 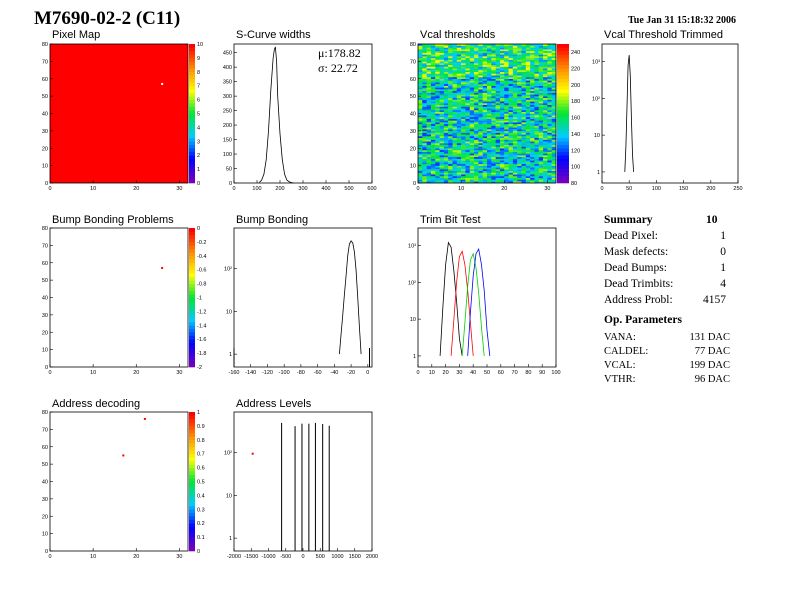 I want to click on scurve-title: S-Curve widths, so click(x=273, y=35).